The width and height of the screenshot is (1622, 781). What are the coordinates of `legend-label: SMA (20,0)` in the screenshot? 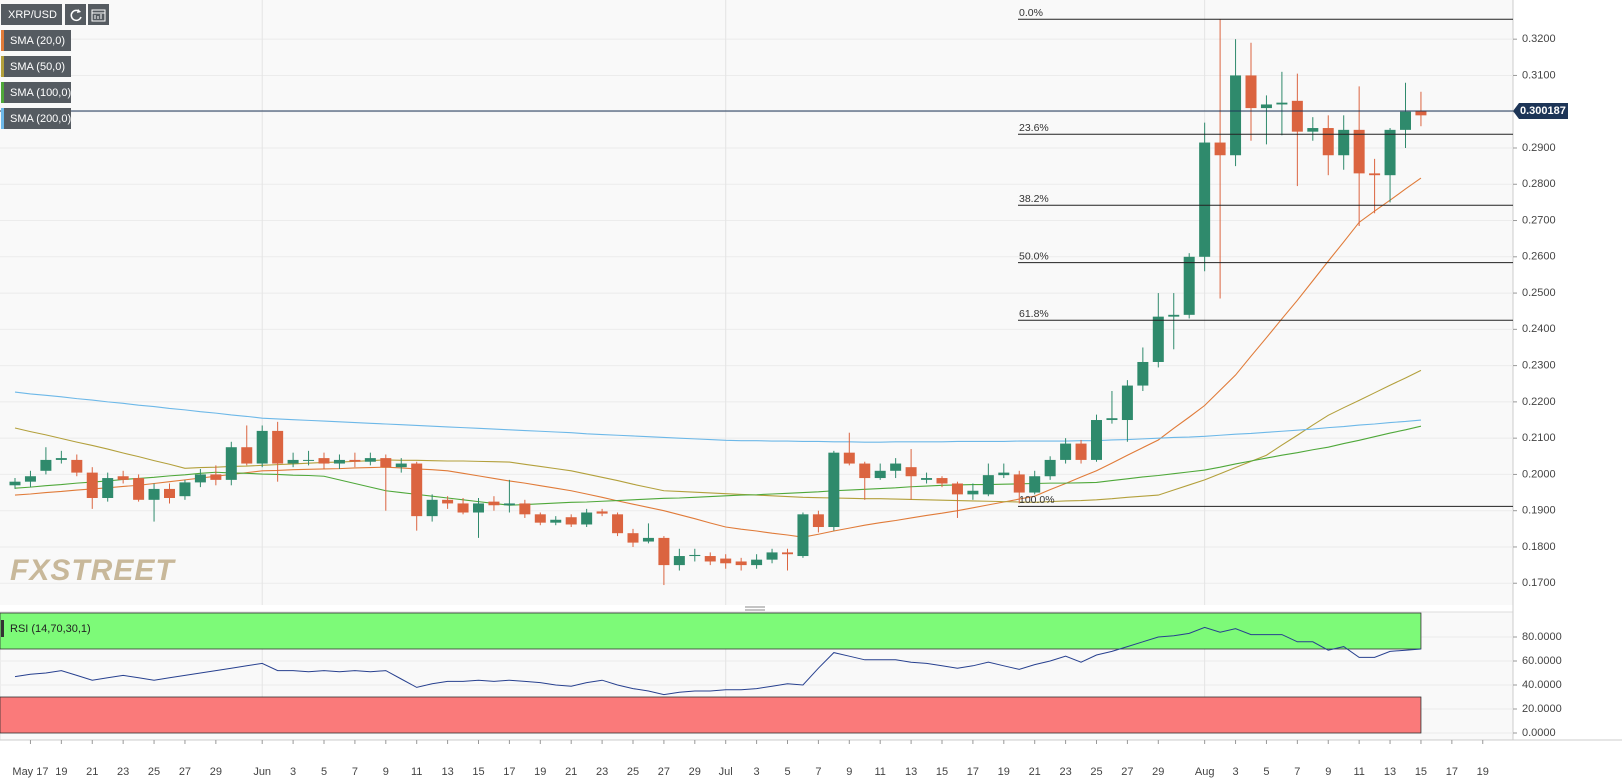 It's located at (37, 41).